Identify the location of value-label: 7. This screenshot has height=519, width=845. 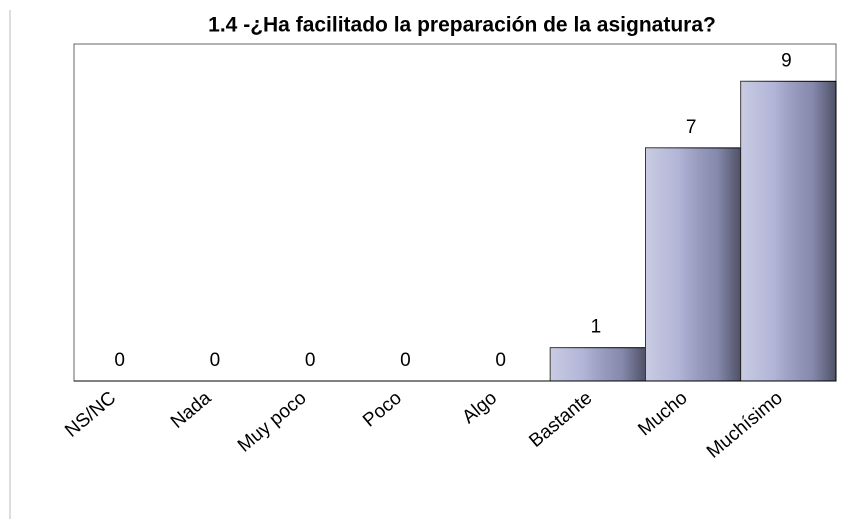
(691, 127).